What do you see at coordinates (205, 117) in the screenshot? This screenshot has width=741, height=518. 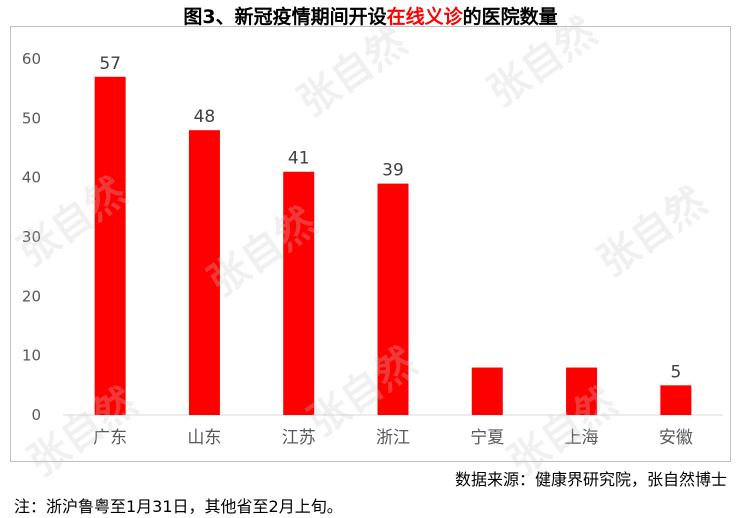 I see `data-label: 48` at bounding box center [205, 117].